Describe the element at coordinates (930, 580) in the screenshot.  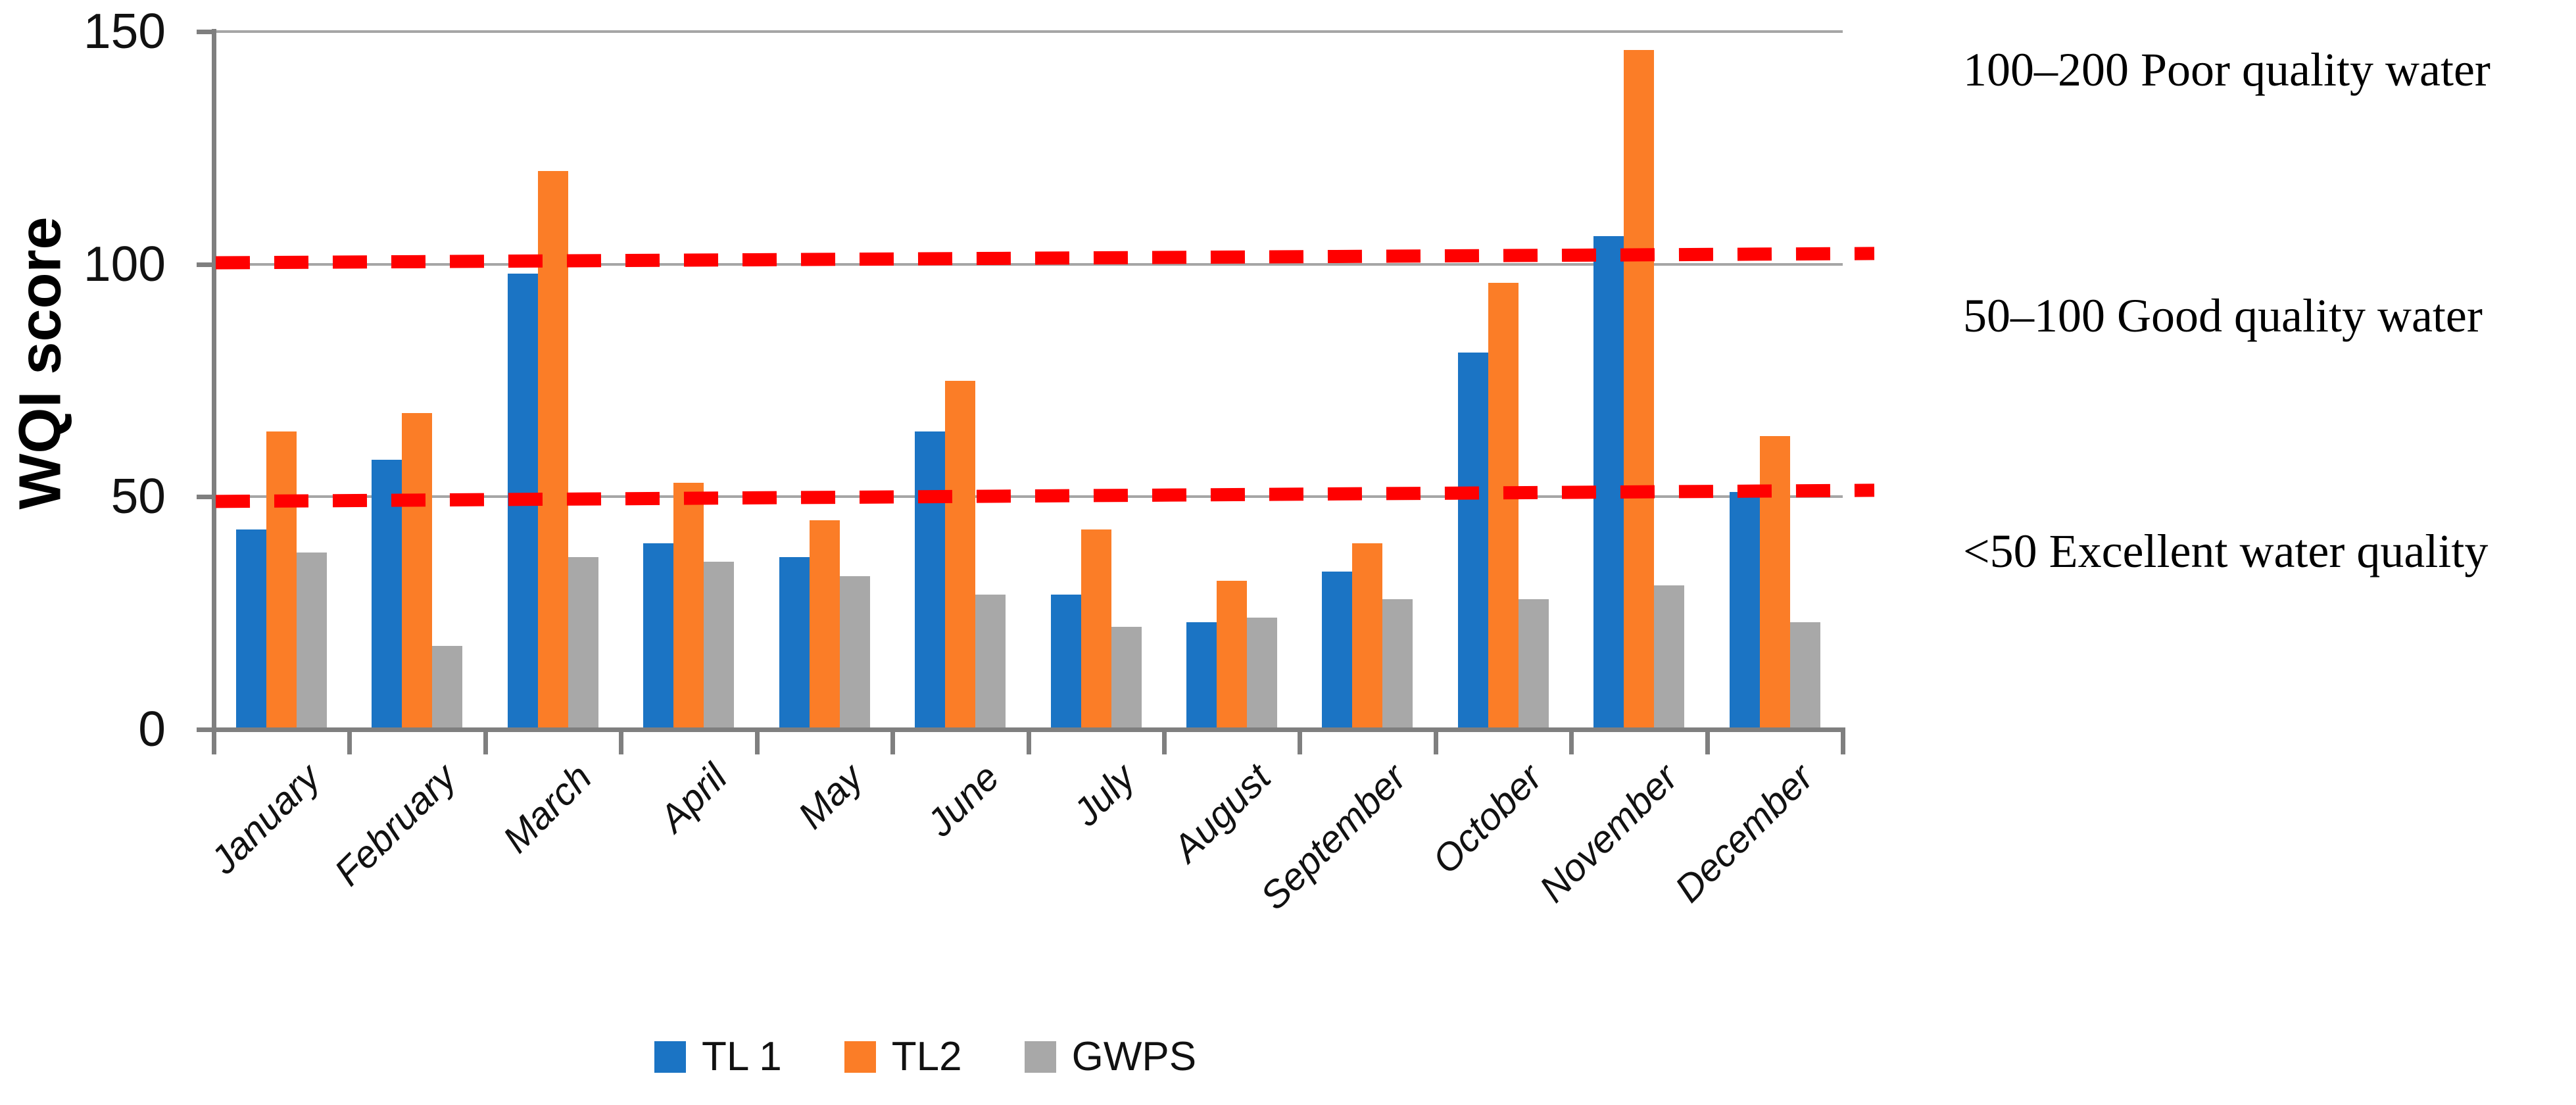
I see `bar-tl1-june` at that location.